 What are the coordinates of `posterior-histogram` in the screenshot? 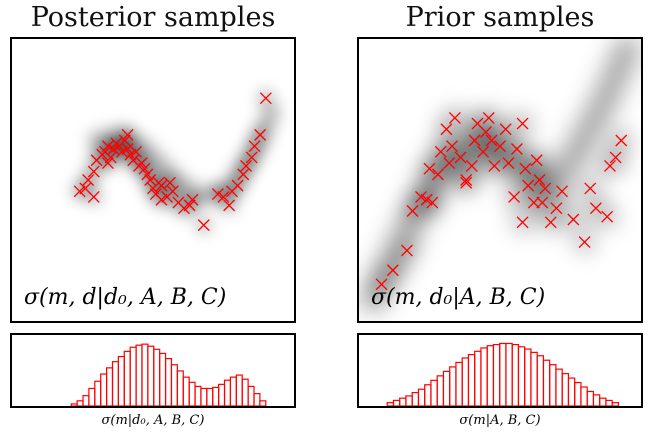 It's located at (168, 374).